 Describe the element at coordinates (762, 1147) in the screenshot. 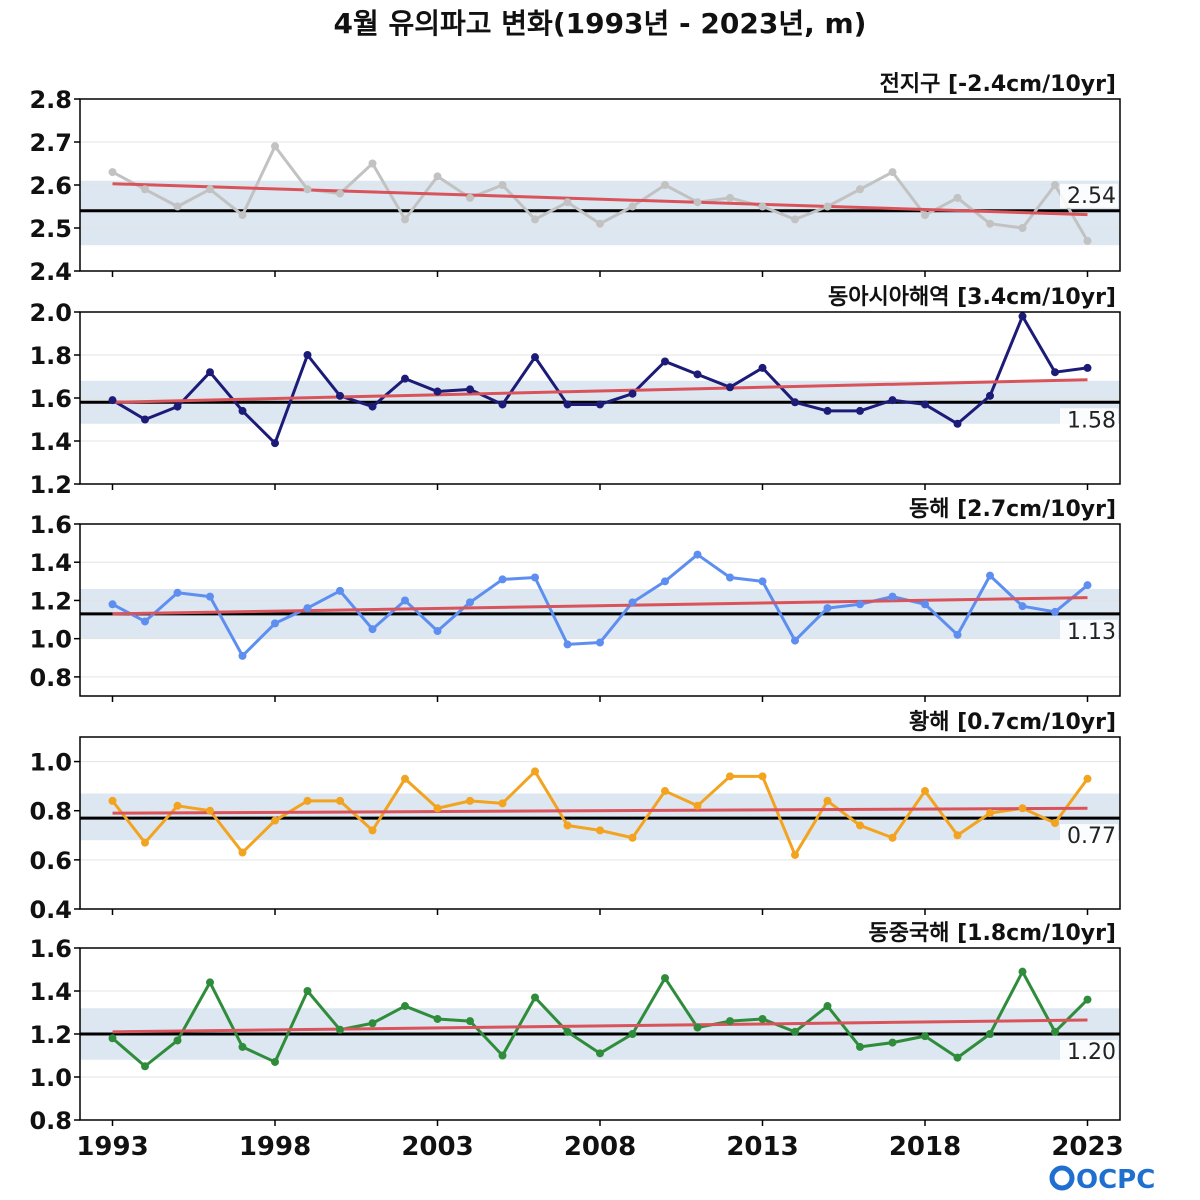

I see `x-tick-label: 2013` at that location.